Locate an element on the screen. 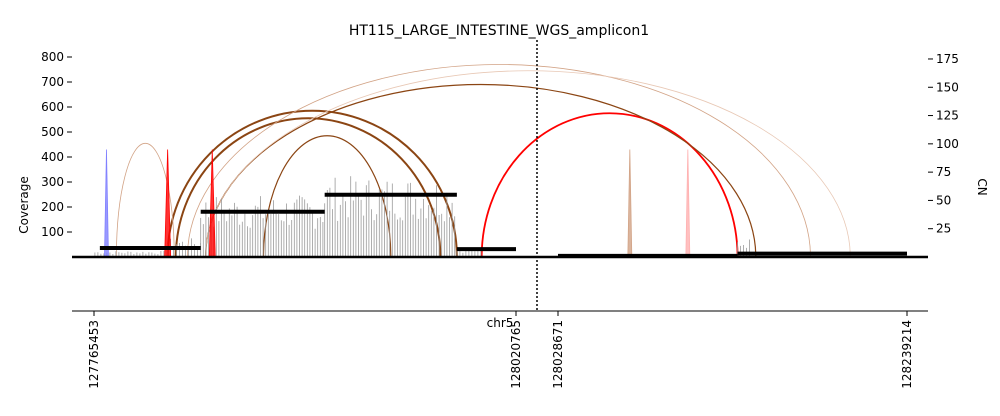 This screenshot has width=1000, height=416. coverage-bars is located at coordinates (422, 216).